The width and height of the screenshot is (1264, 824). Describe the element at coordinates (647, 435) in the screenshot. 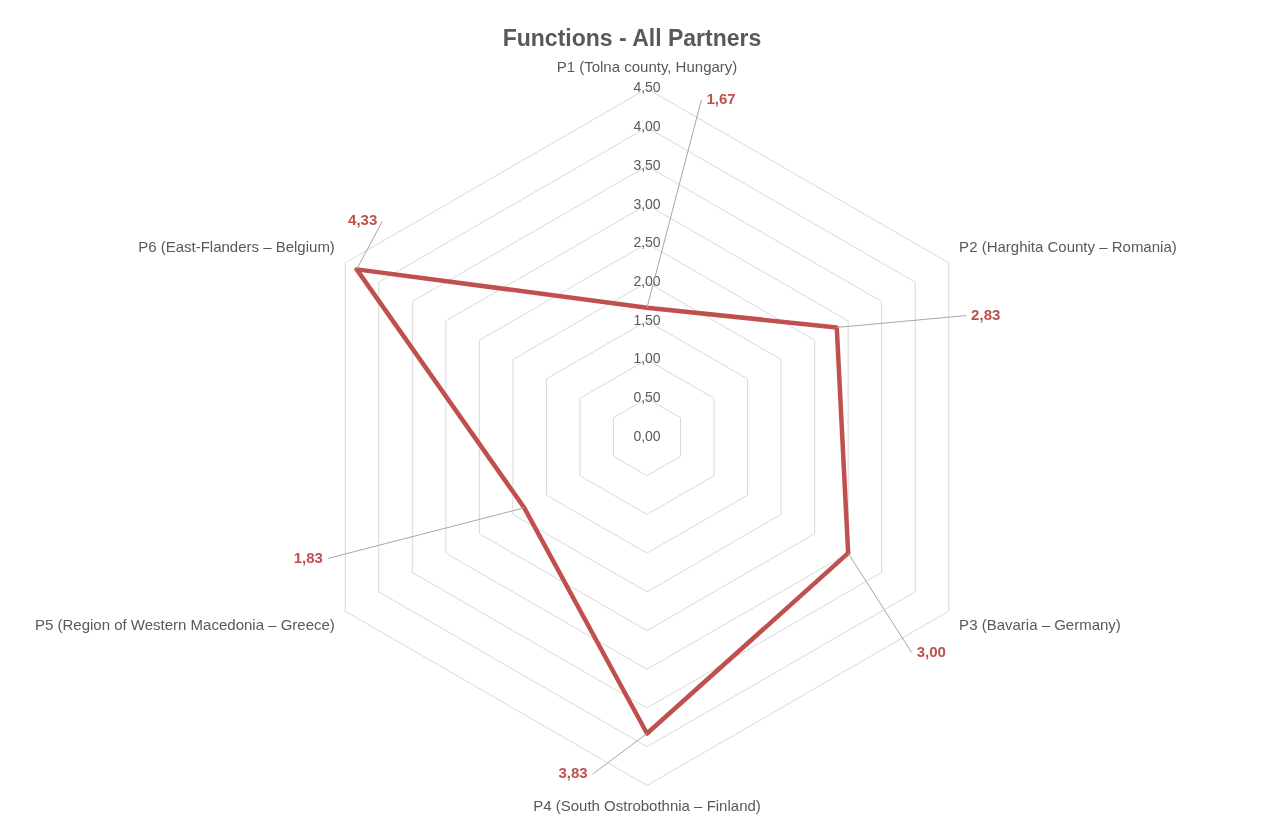

I see `y-tick-label: 0,00` at that location.